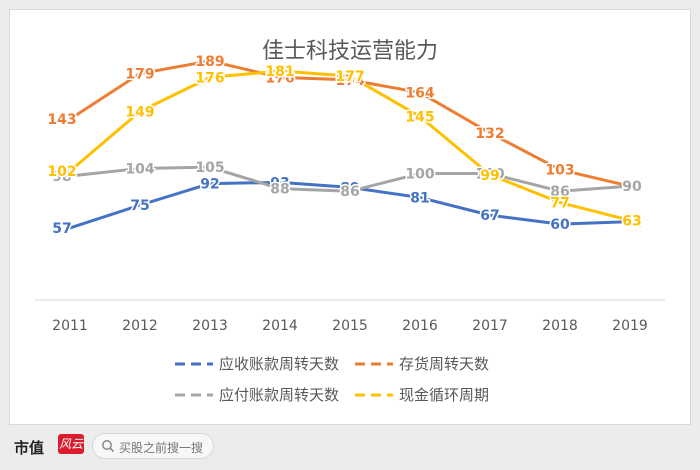  Describe the element at coordinates (70, 326) in the screenshot. I see `x-tick-label: 2011` at that location.